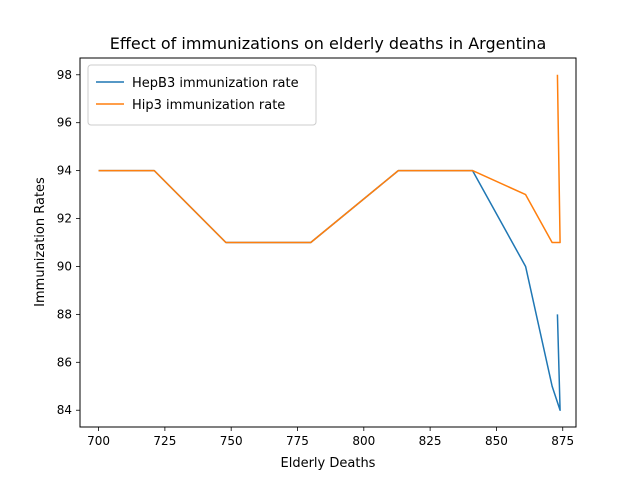  I want to click on x-tick-label: 700, so click(98, 441).